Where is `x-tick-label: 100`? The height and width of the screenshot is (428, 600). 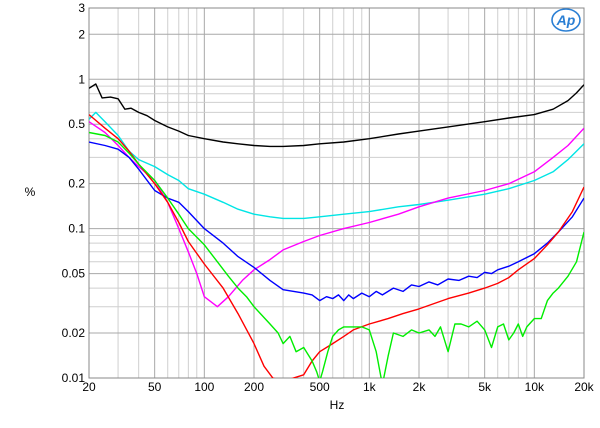
x-tick-label: 100 is located at coordinates (204, 387).